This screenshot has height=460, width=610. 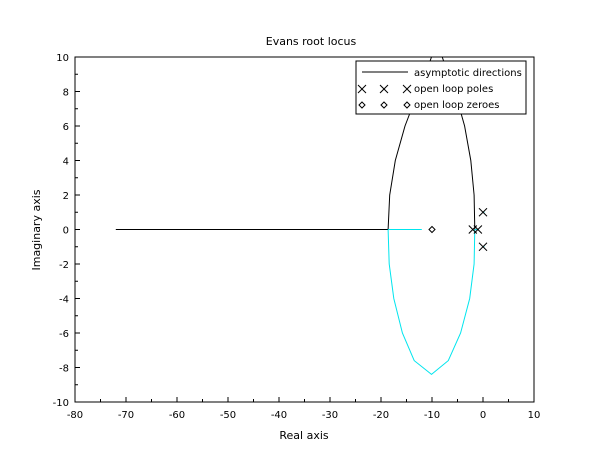 What do you see at coordinates (304, 409) in the screenshot?
I see `x-axis: -80 -70 -60 -50 -40 -30 -20 -10 0 10` at bounding box center [304, 409].